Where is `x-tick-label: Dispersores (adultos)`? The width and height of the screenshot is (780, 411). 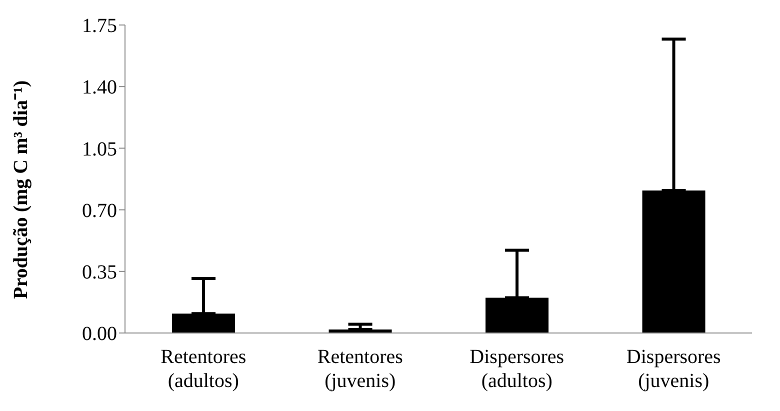 x-tick-label: Dispersores (adultos) is located at coordinates (517, 369).